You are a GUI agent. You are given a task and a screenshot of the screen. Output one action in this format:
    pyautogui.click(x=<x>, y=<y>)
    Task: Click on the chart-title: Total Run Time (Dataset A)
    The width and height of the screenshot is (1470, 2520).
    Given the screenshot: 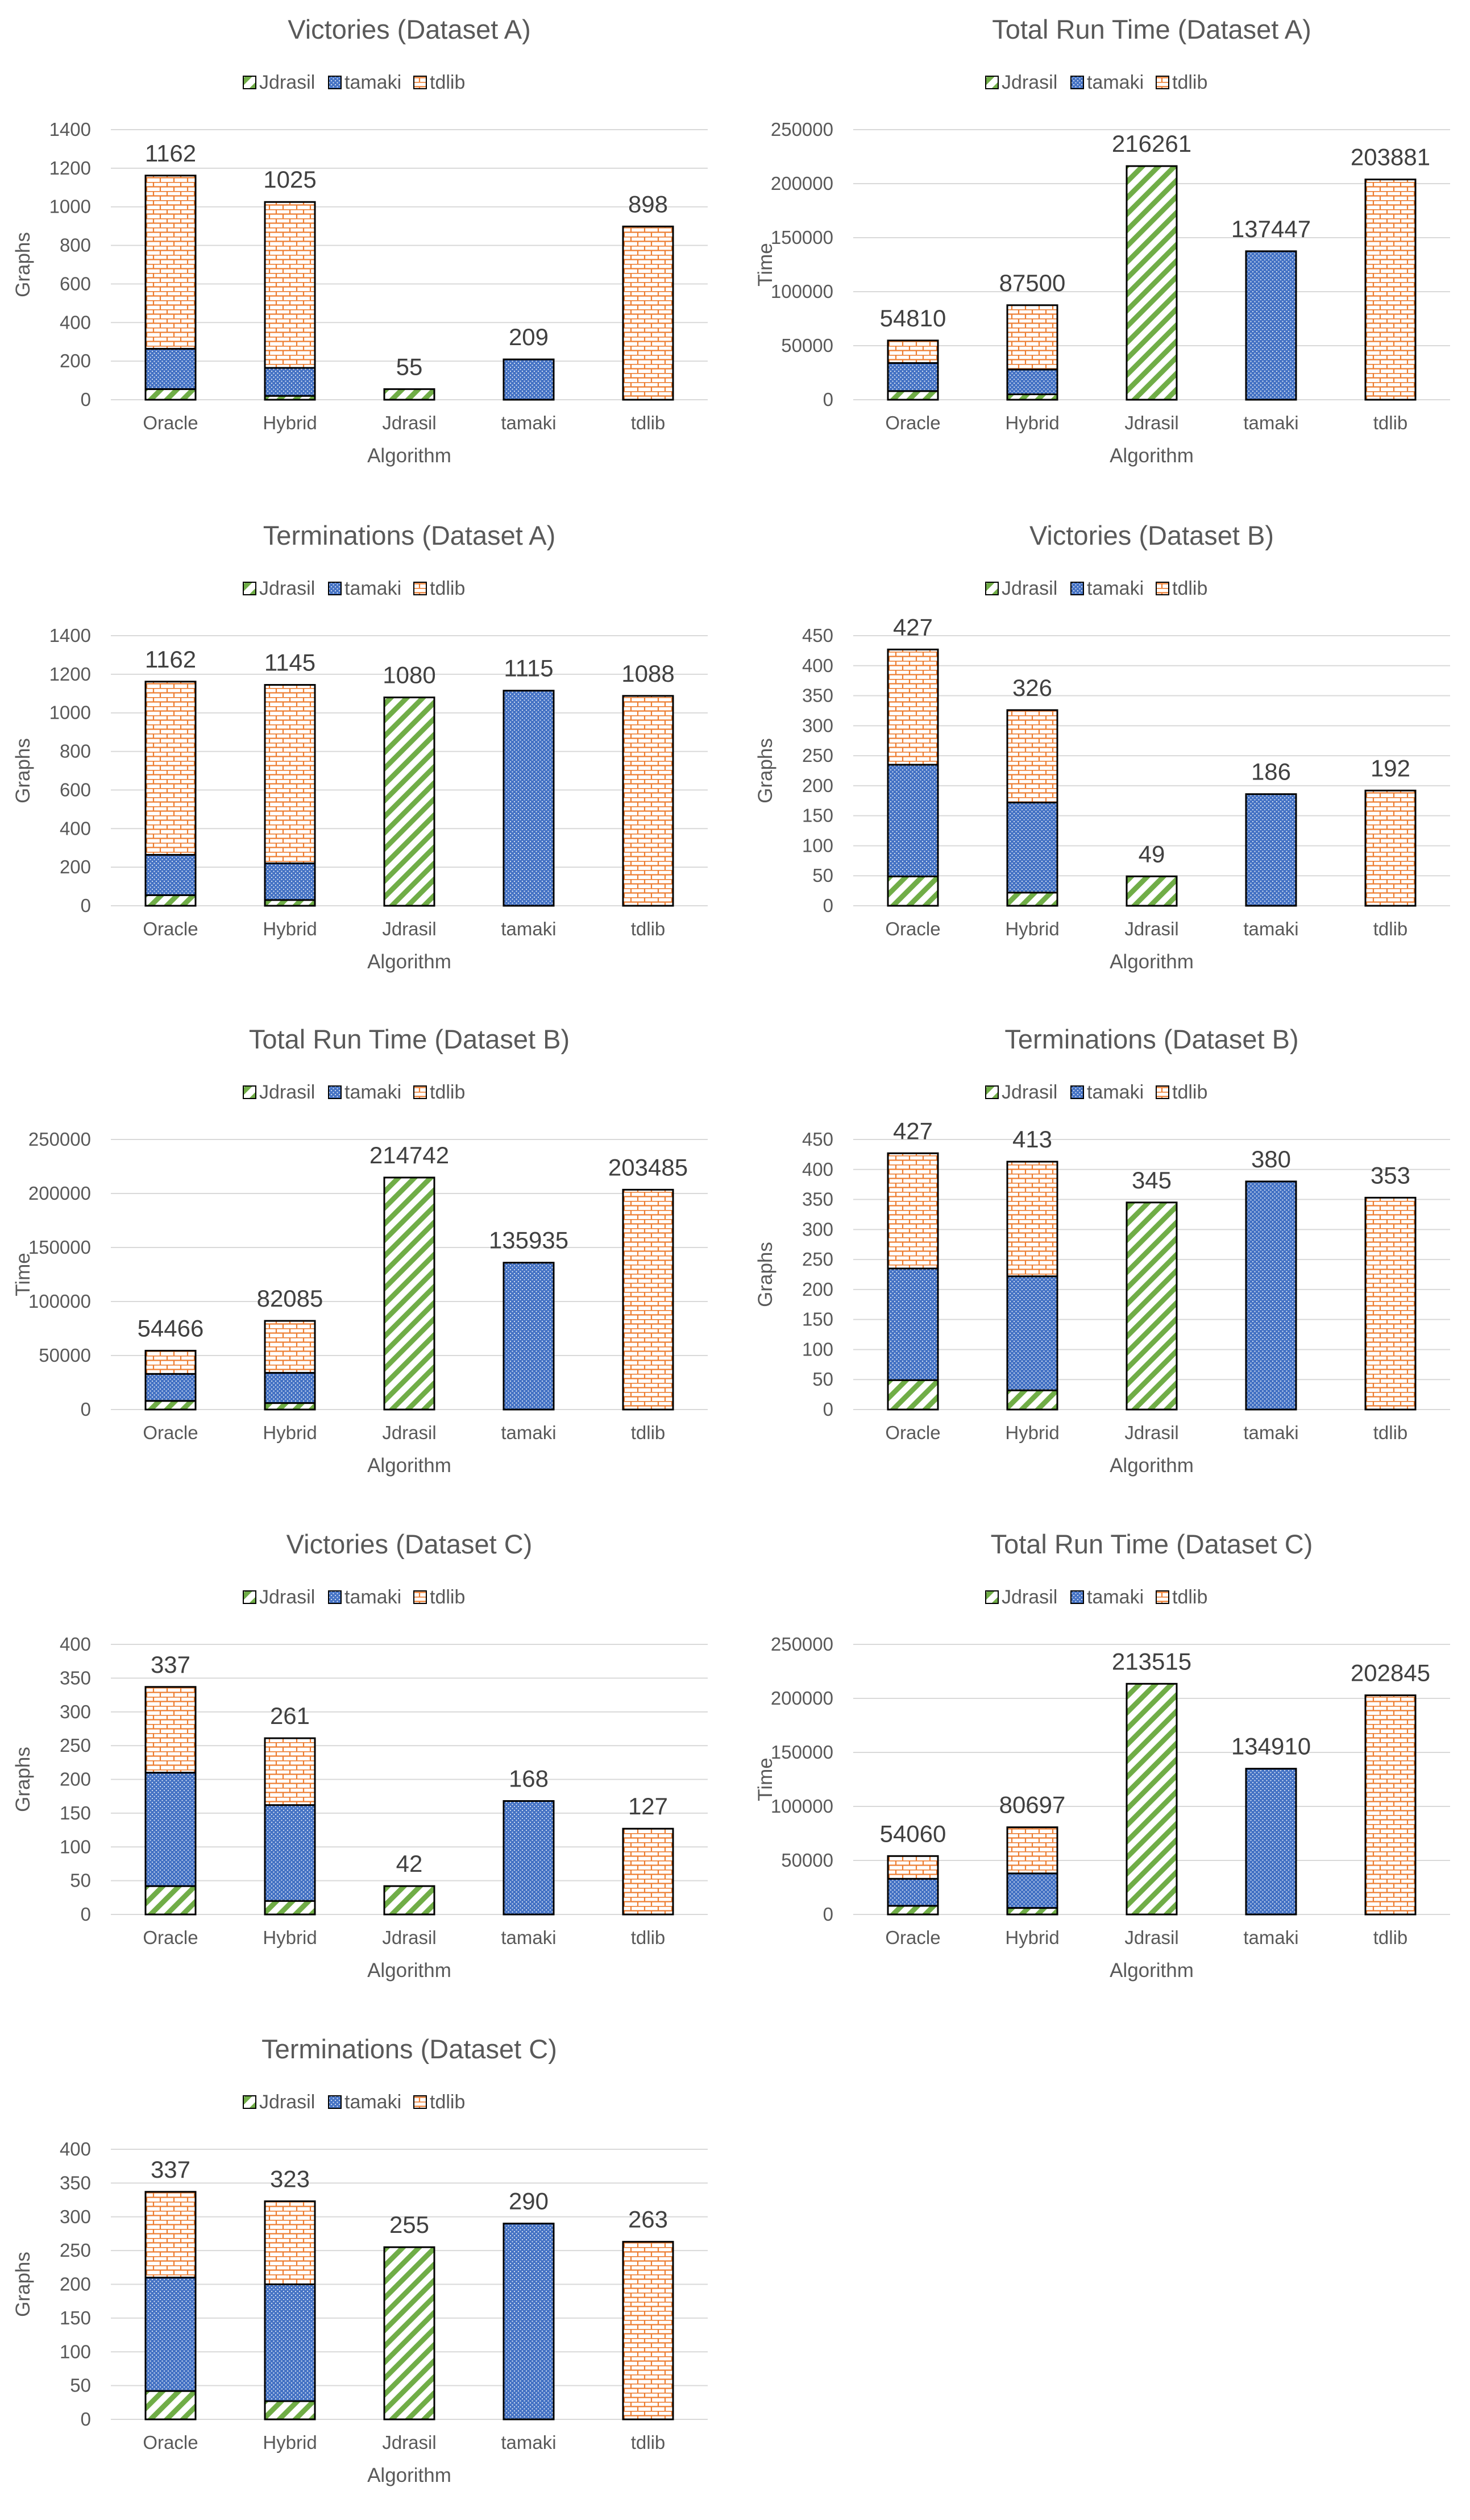 What is the action you would take?
    pyautogui.click(x=1151, y=29)
    